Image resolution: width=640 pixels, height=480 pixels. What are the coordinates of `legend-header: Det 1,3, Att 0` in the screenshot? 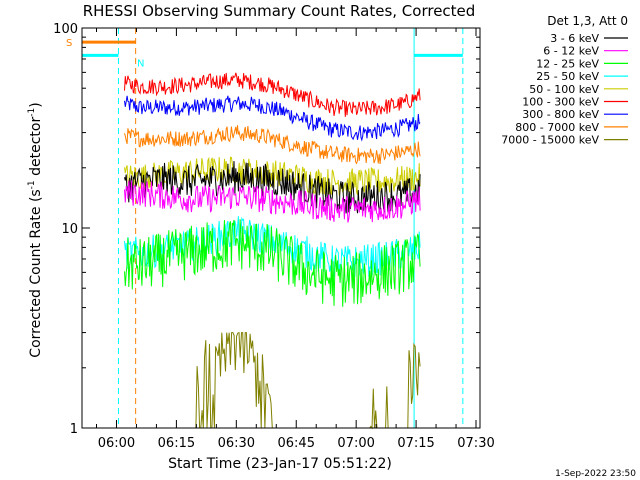 It's located at (587, 21).